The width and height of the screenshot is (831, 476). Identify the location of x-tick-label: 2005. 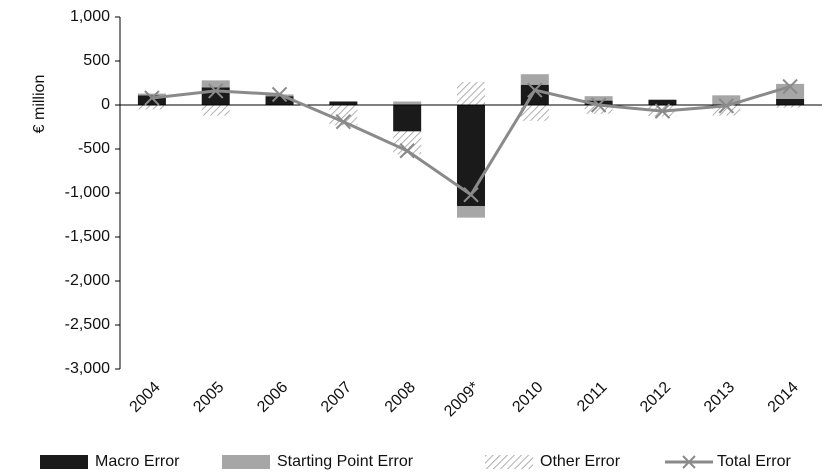
(208, 397).